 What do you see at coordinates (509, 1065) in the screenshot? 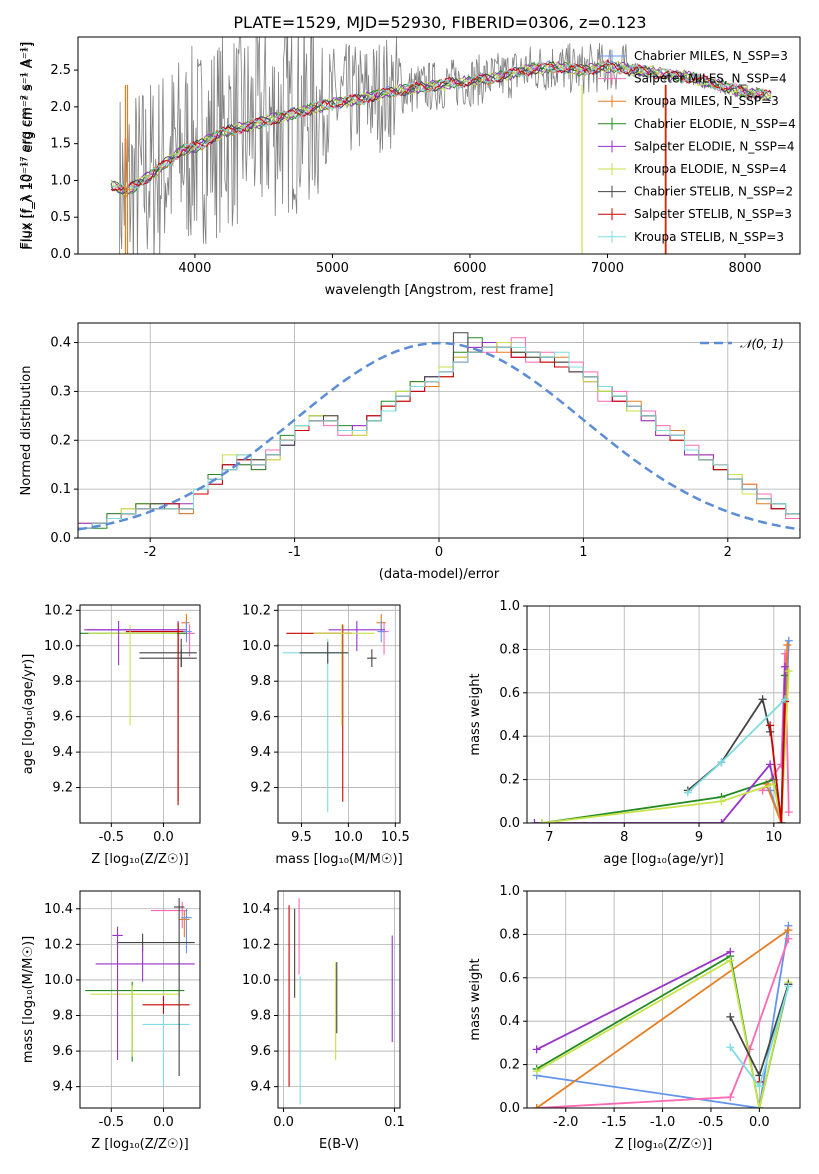
I see `y-tick-label: 0.2` at bounding box center [509, 1065].